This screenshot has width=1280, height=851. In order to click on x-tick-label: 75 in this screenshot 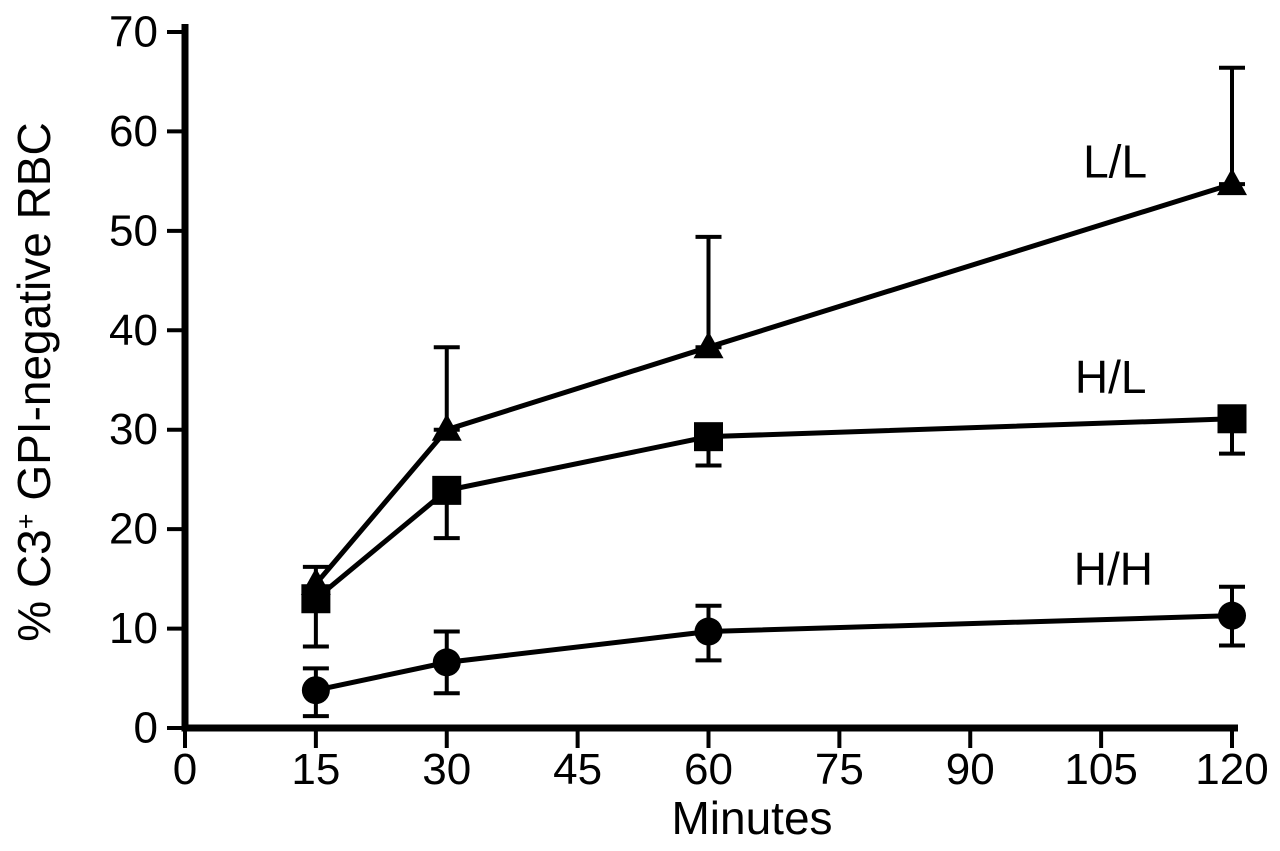, I will do `click(839, 769)`.